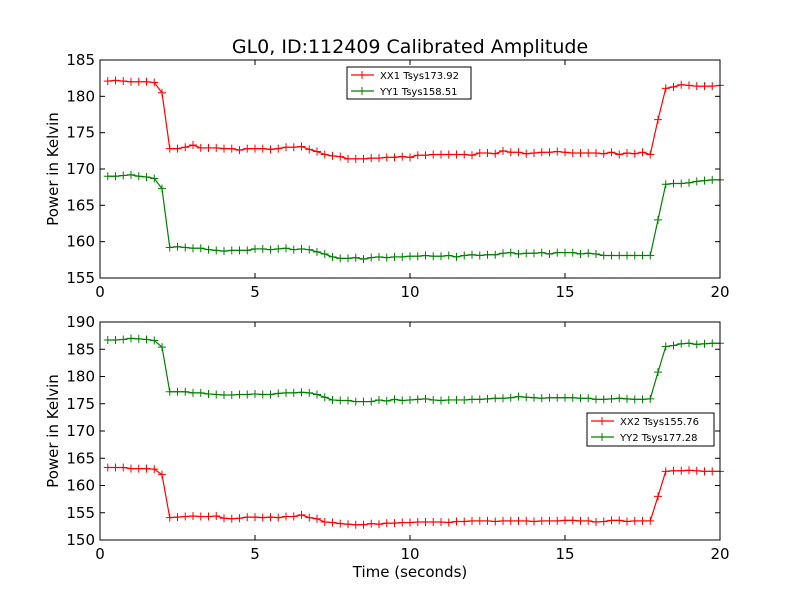 The width and height of the screenshot is (800, 600). I want to click on x-tick-label: 0, so click(100, 554).